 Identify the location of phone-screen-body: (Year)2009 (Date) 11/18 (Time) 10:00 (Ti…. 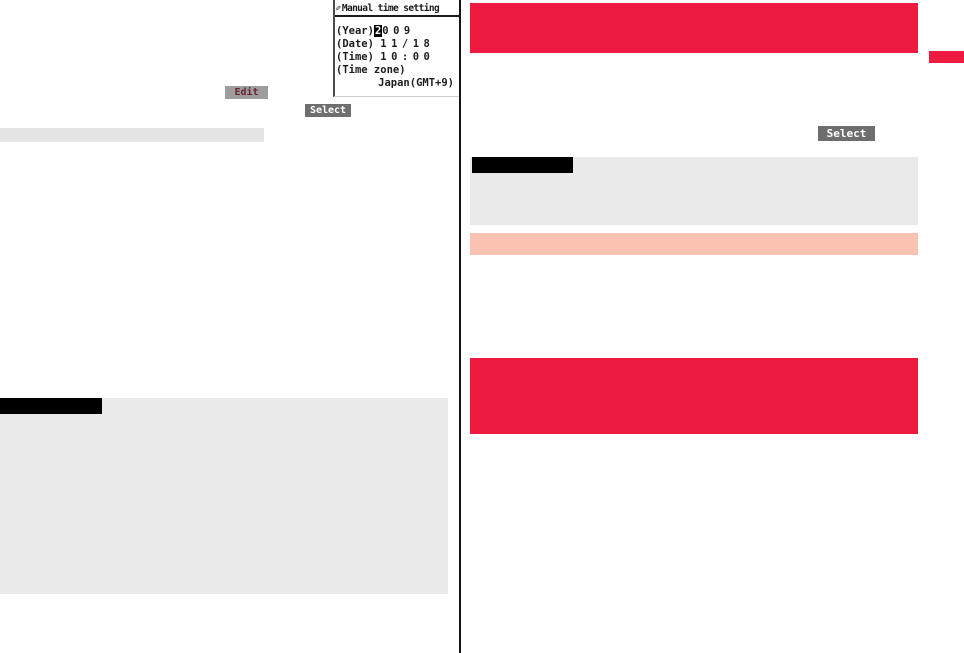
(397, 53).